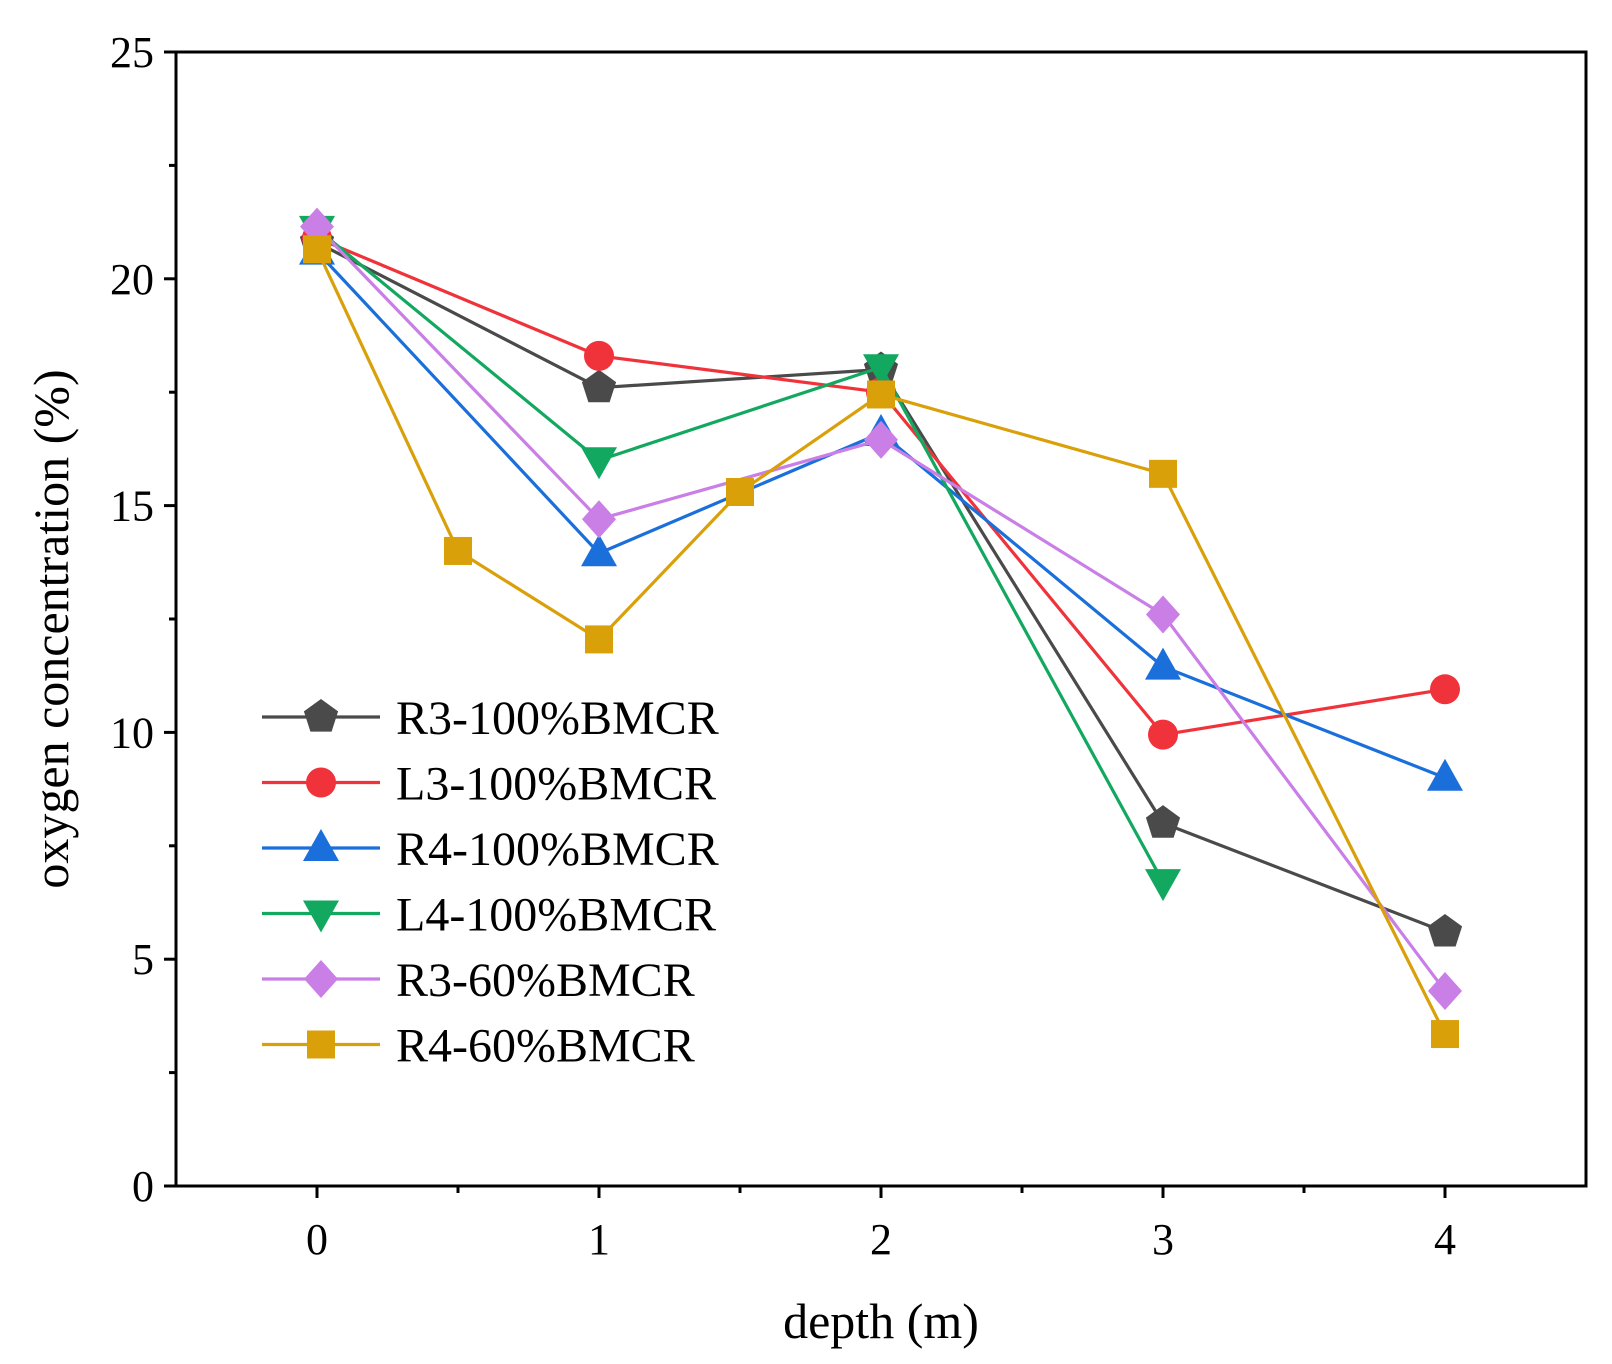 The width and height of the screenshot is (1612, 1364). What do you see at coordinates (143, 959) in the screenshot?
I see `y-tick-label: 5` at bounding box center [143, 959].